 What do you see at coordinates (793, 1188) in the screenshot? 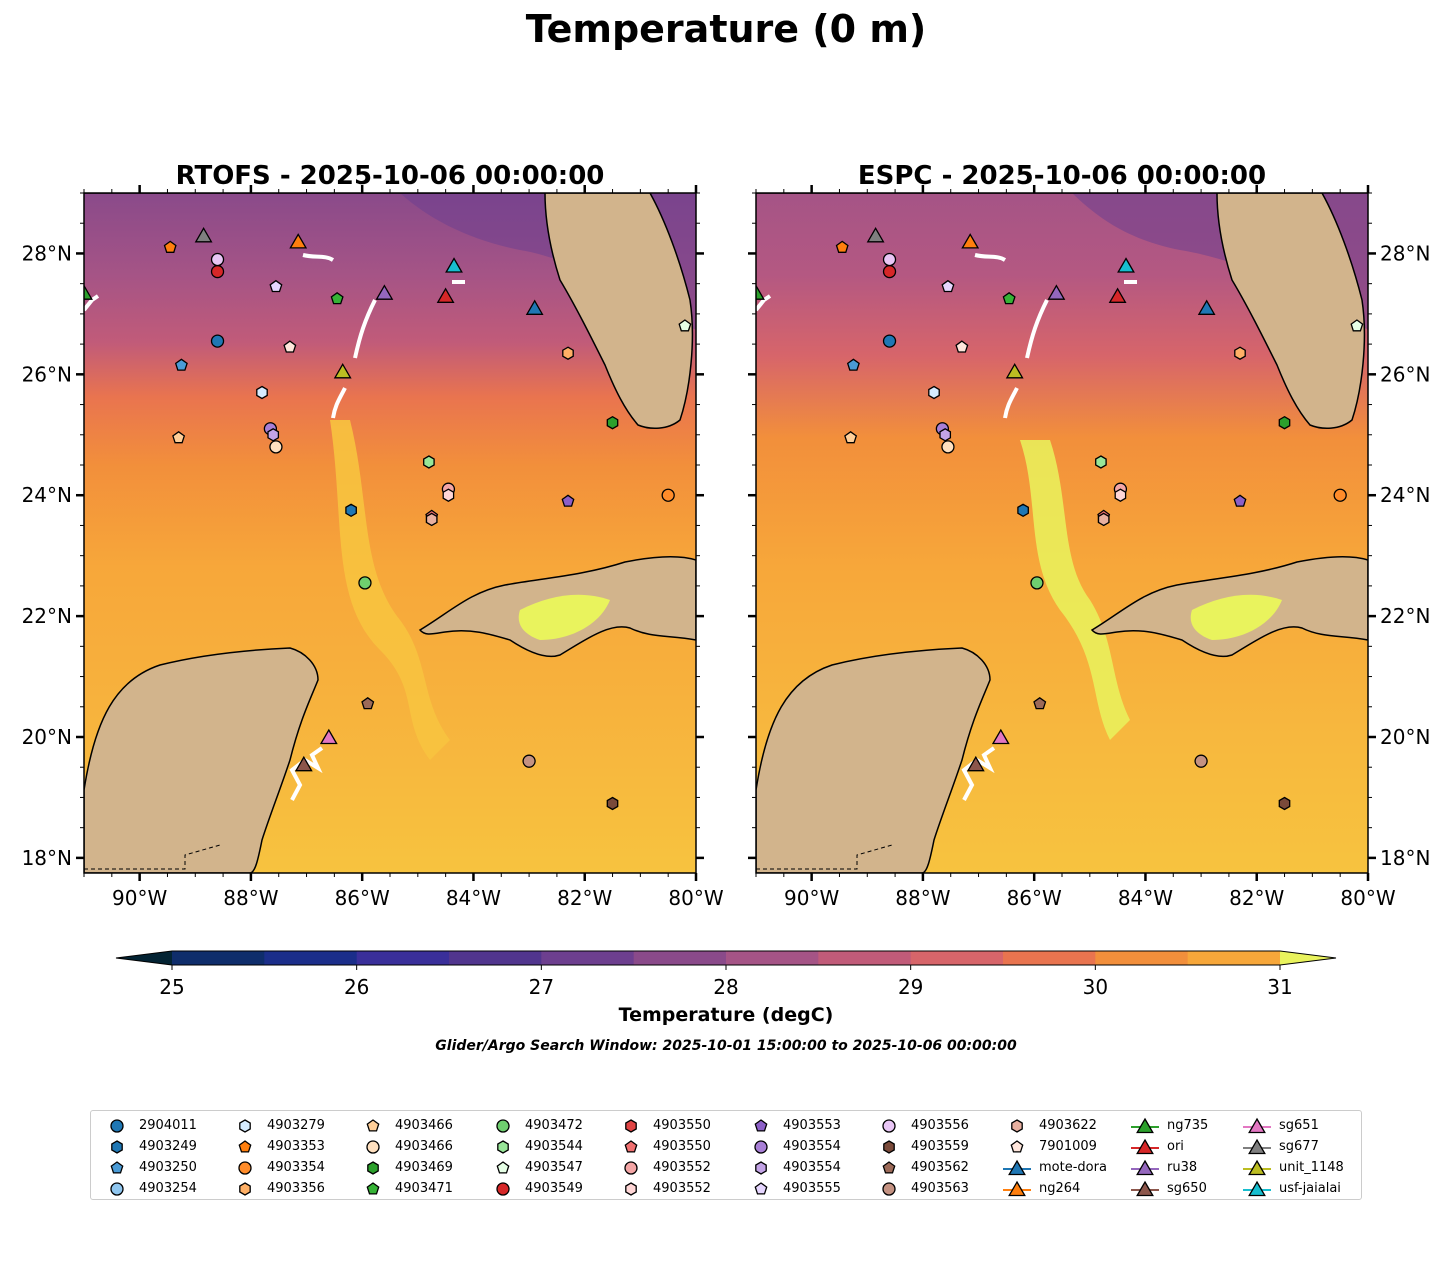
I see `legend-item: 4903555` at bounding box center [793, 1188].